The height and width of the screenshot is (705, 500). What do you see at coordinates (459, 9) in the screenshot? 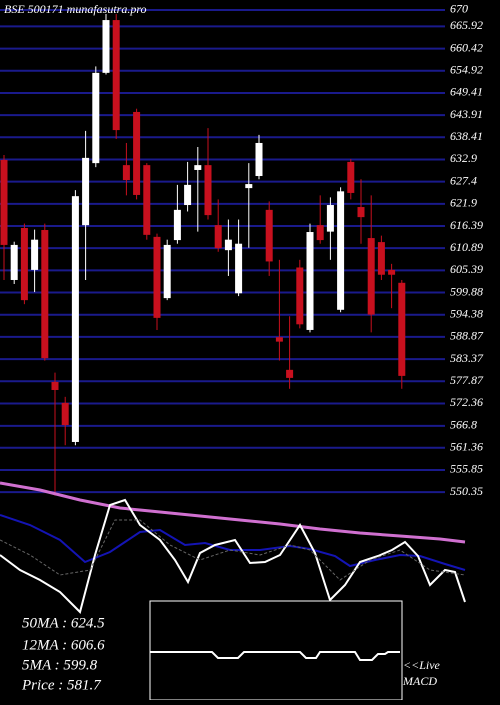
I see `y-tick-label: 670` at bounding box center [459, 9].